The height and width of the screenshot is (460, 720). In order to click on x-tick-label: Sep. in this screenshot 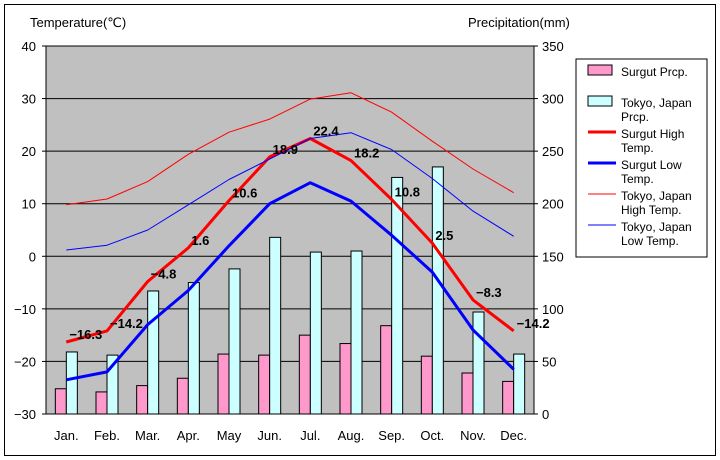, I will do `click(391, 435)`.